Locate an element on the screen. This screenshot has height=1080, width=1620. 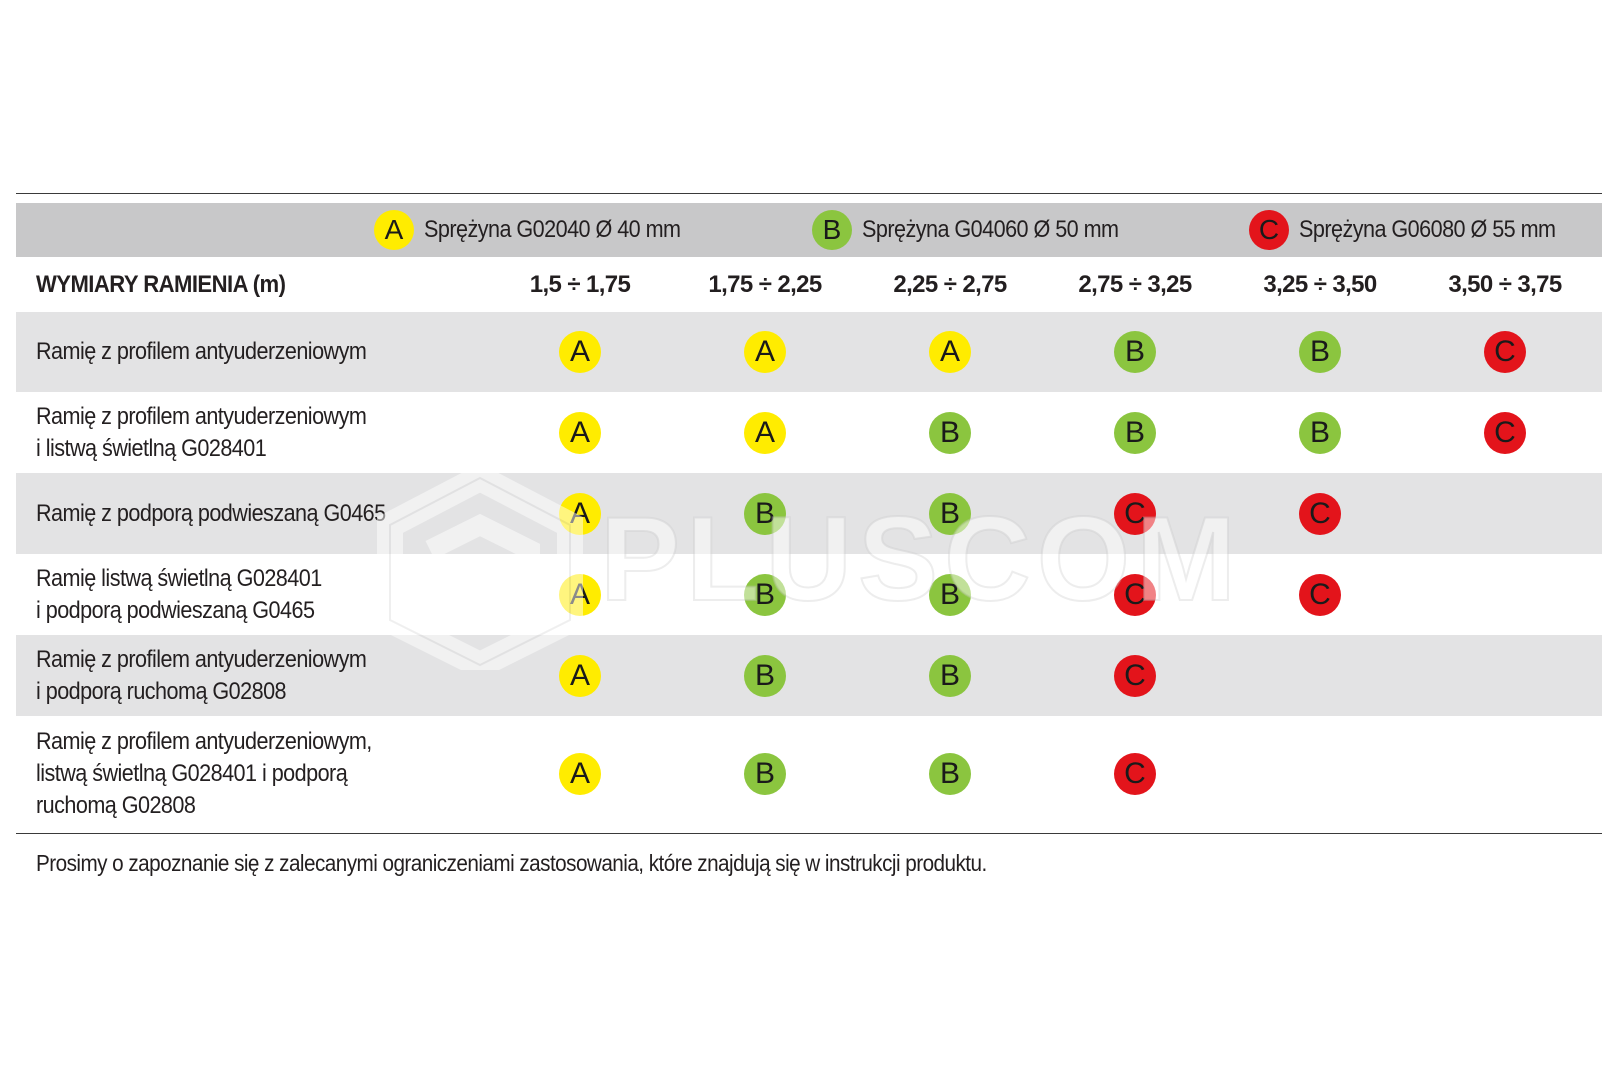
row-label-line: Ramię listwą świetlną G028401 is located at coordinates (179, 578).